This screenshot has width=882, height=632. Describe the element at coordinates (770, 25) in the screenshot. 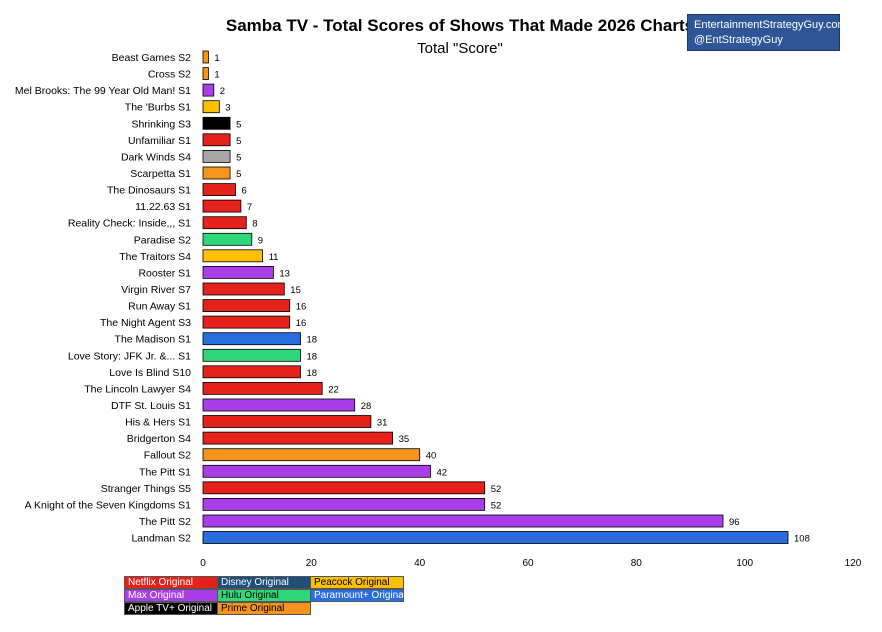

I see `credit-website: EntertainmentStrategyGuy.com` at that location.